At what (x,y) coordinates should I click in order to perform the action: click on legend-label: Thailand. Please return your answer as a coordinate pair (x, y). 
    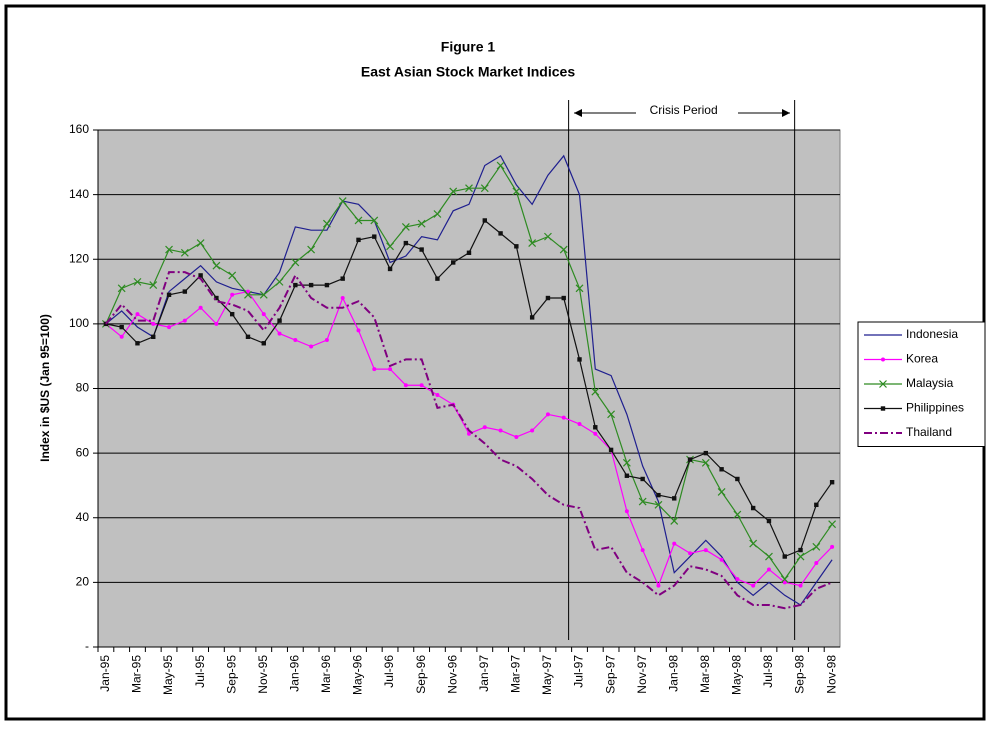
    Looking at the image, I should click on (929, 432).